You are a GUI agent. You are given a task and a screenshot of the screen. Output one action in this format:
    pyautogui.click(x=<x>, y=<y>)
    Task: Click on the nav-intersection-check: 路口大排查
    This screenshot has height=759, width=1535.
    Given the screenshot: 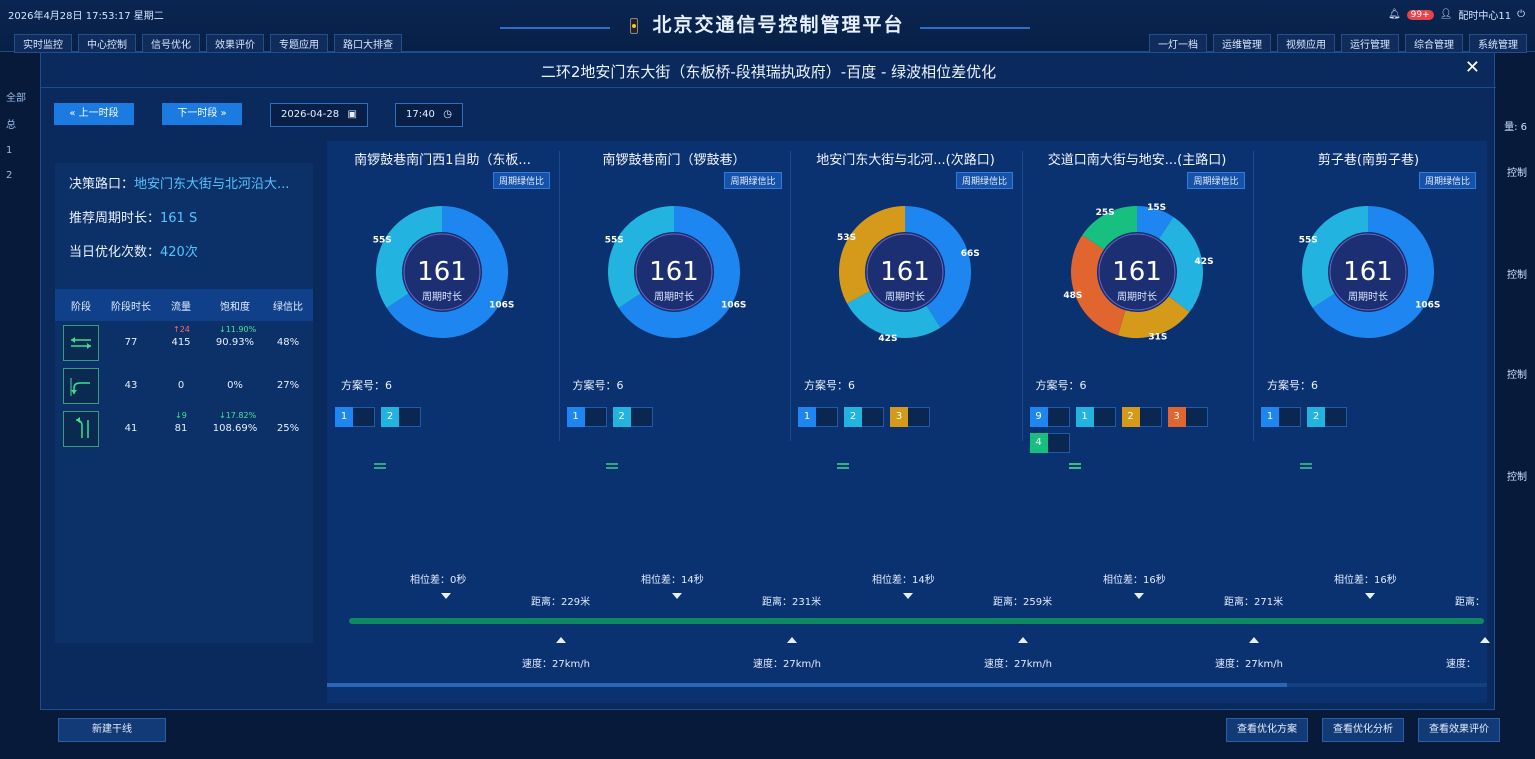 What is the action you would take?
    pyautogui.click(x=368, y=43)
    